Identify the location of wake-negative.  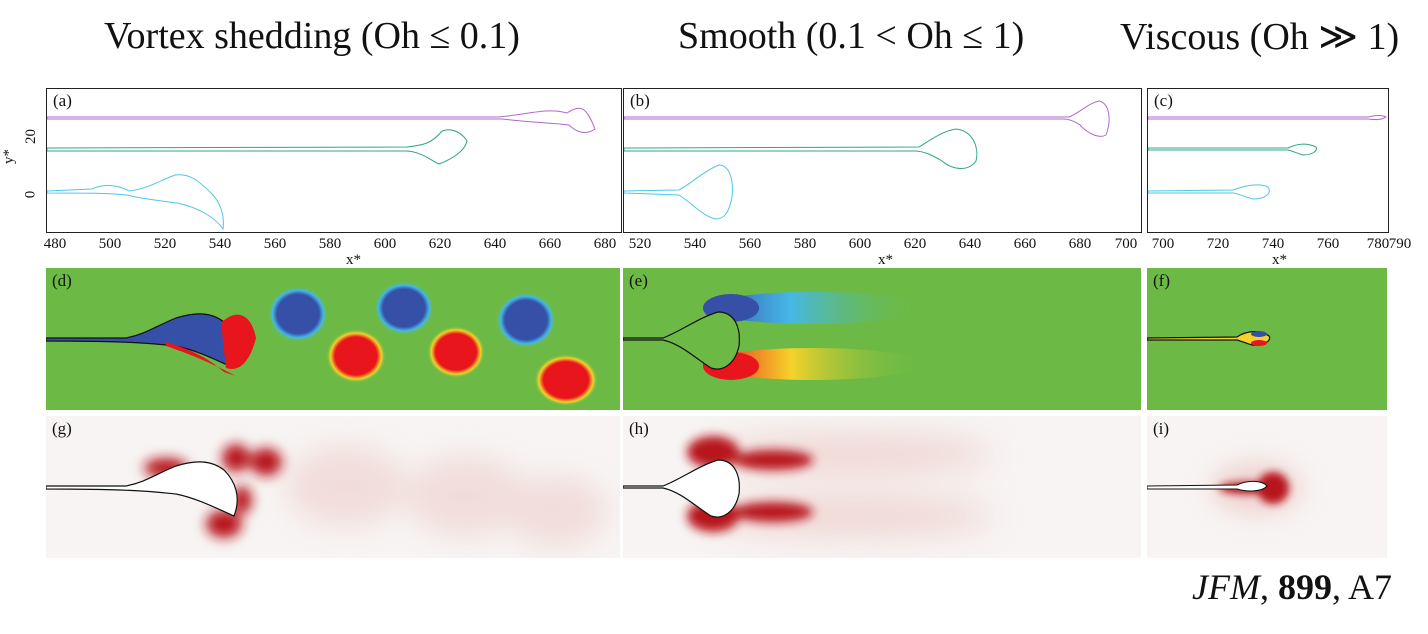
(813, 308).